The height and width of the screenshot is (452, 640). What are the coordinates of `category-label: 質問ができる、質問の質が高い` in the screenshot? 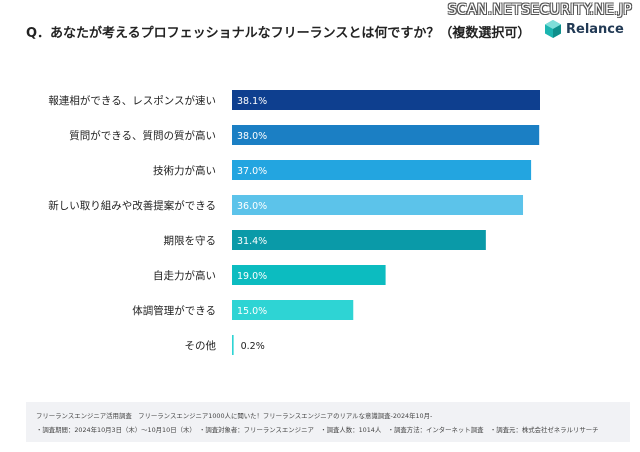 It's located at (142, 135).